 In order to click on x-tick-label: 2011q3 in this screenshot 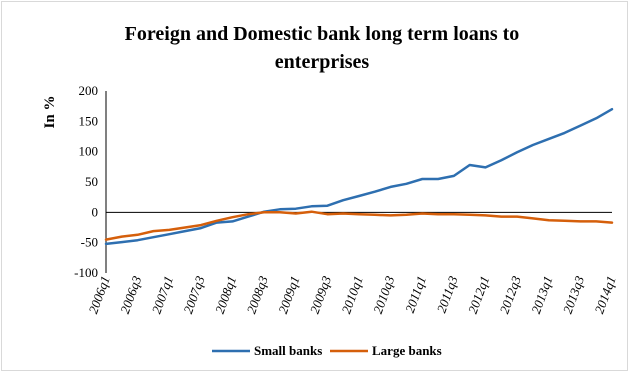, I will do `click(447, 293)`.